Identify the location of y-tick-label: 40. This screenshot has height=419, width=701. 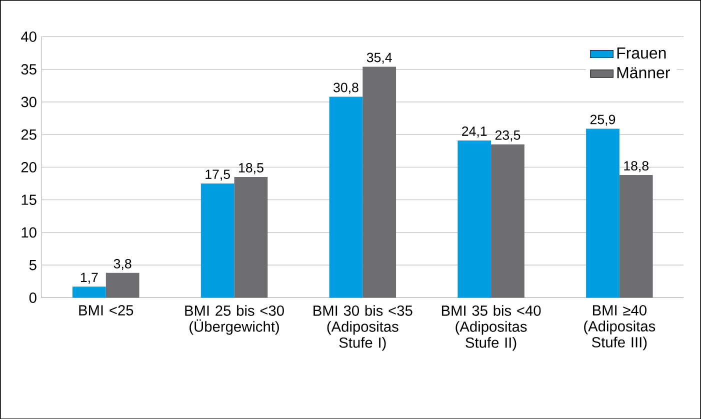
(28, 36).